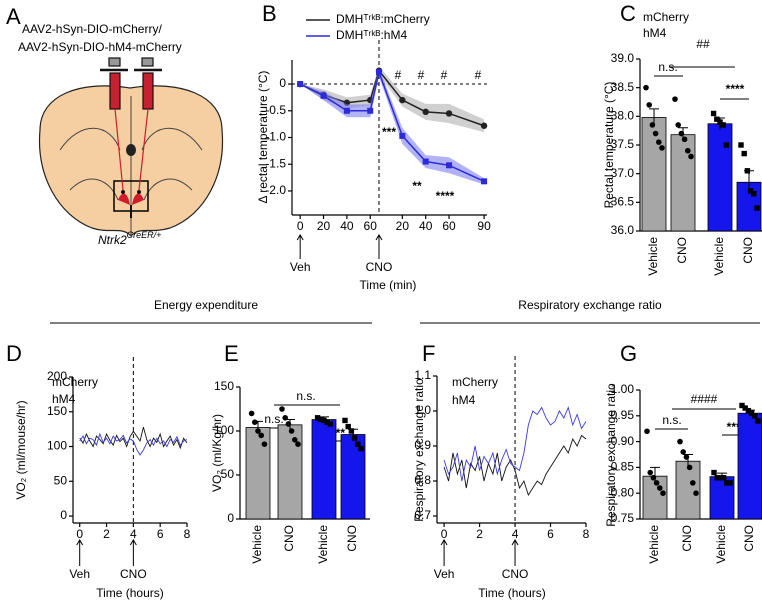  Describe the element at coordinates (484, 226) in the screenshot. I see `x-tick-label: 90` at that location.